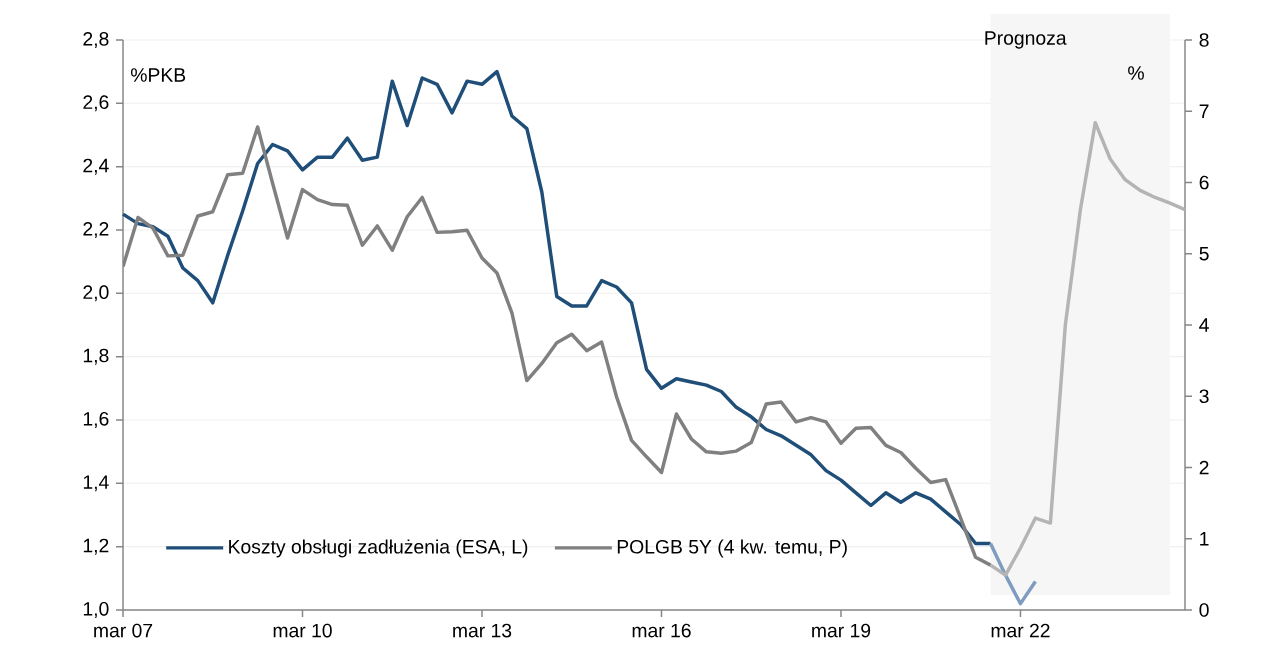 This screenshot has width=1280, height=670. What do you see at coordinates (96, 39) in the screenshot?
I see `y-tick-label: 2,8` at bounding box center [96, 39].